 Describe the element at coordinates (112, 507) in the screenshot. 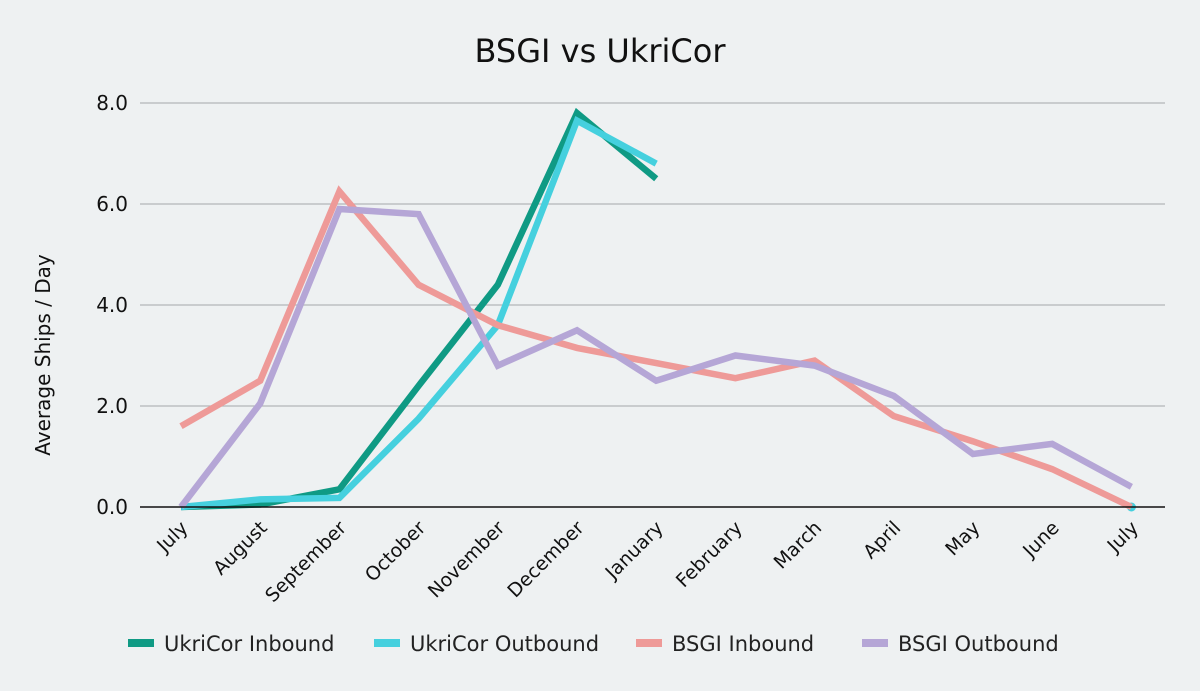

I see `y-tick-label: 0.0` at that location.